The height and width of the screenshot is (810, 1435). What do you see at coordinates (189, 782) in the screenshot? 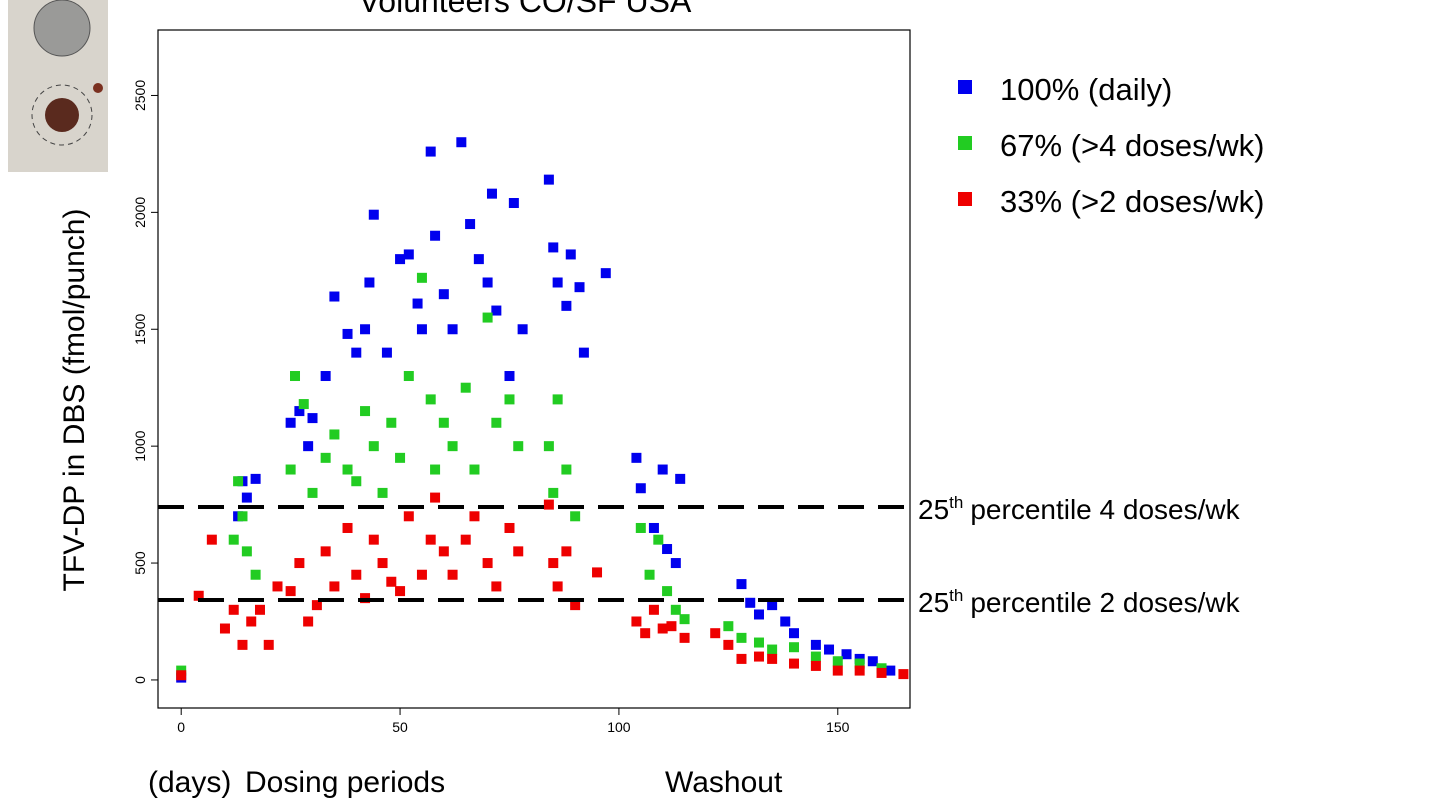
I see `x-axis-label: (days)` at bounding box center [189, 782].